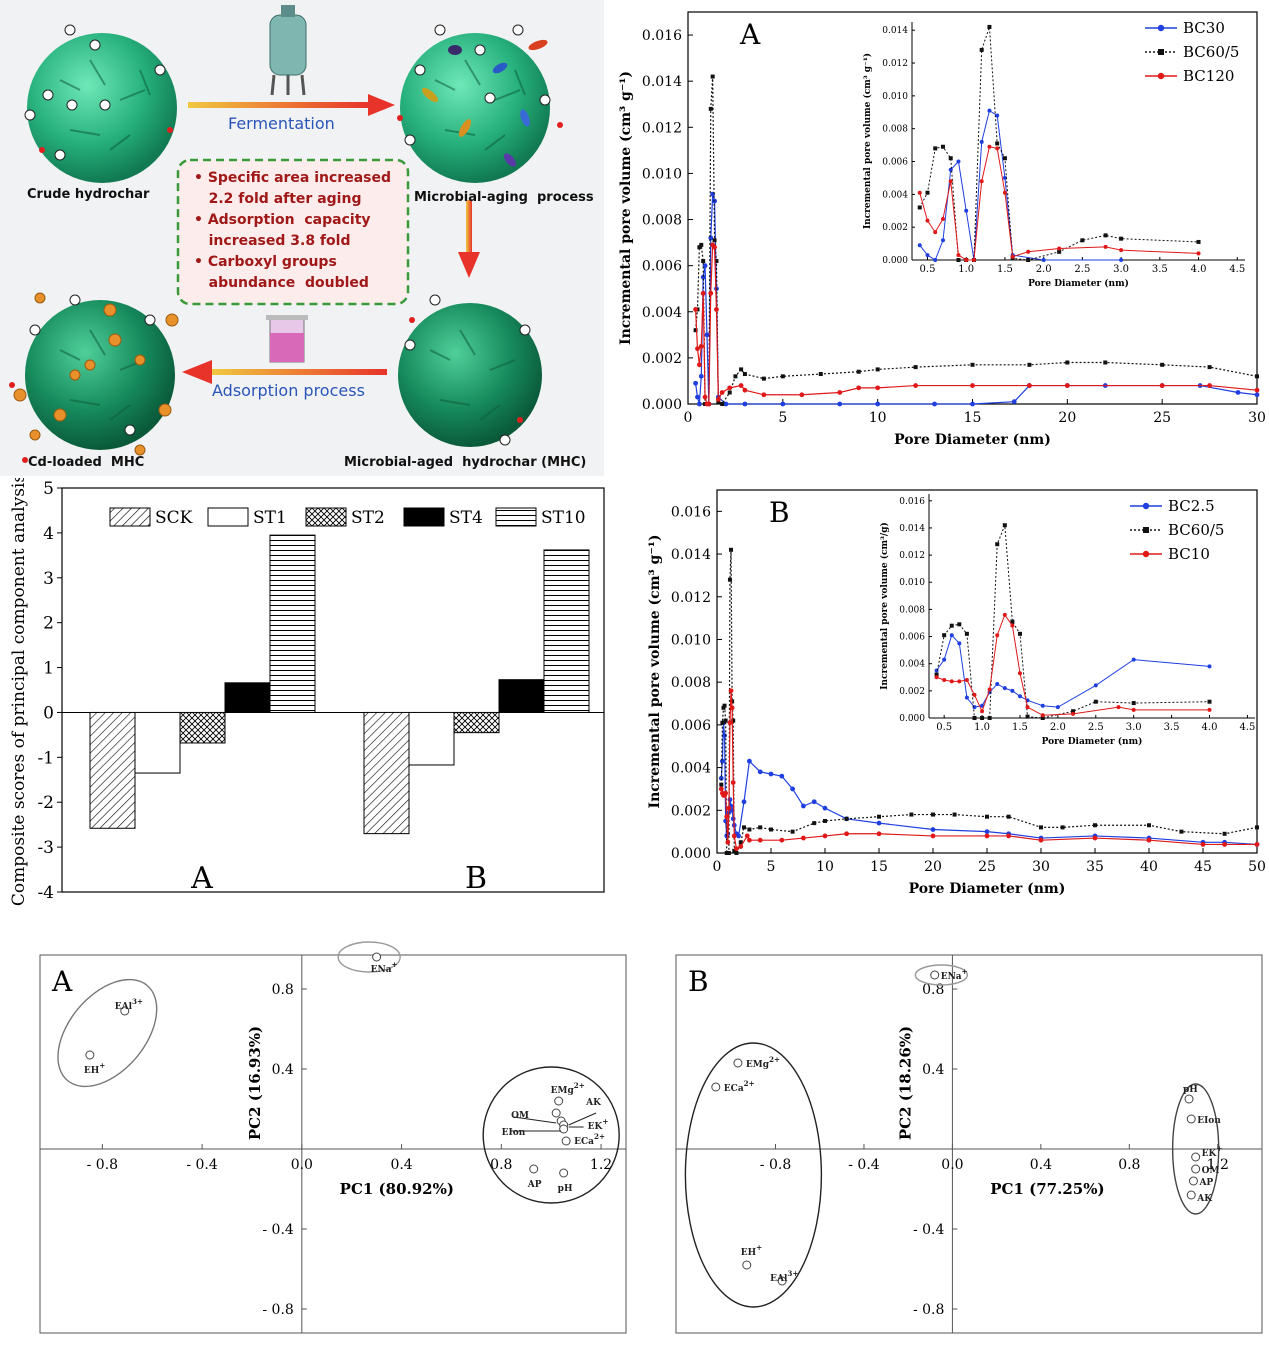 This screenshot has width=1269, height=1369. Describe the element at coordinates (386, 773) in the screenshot. I see `bar-SCK-B` at that location.